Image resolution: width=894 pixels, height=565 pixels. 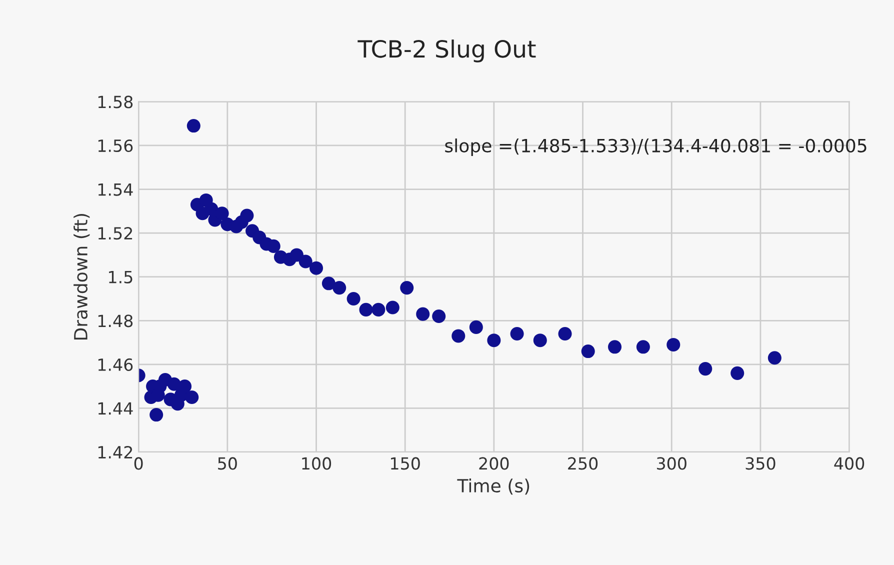 What do you see at coordinates (761, 463) in the screenshot?
I see `x-tick-label: 350` at bounding box center [761, 463].